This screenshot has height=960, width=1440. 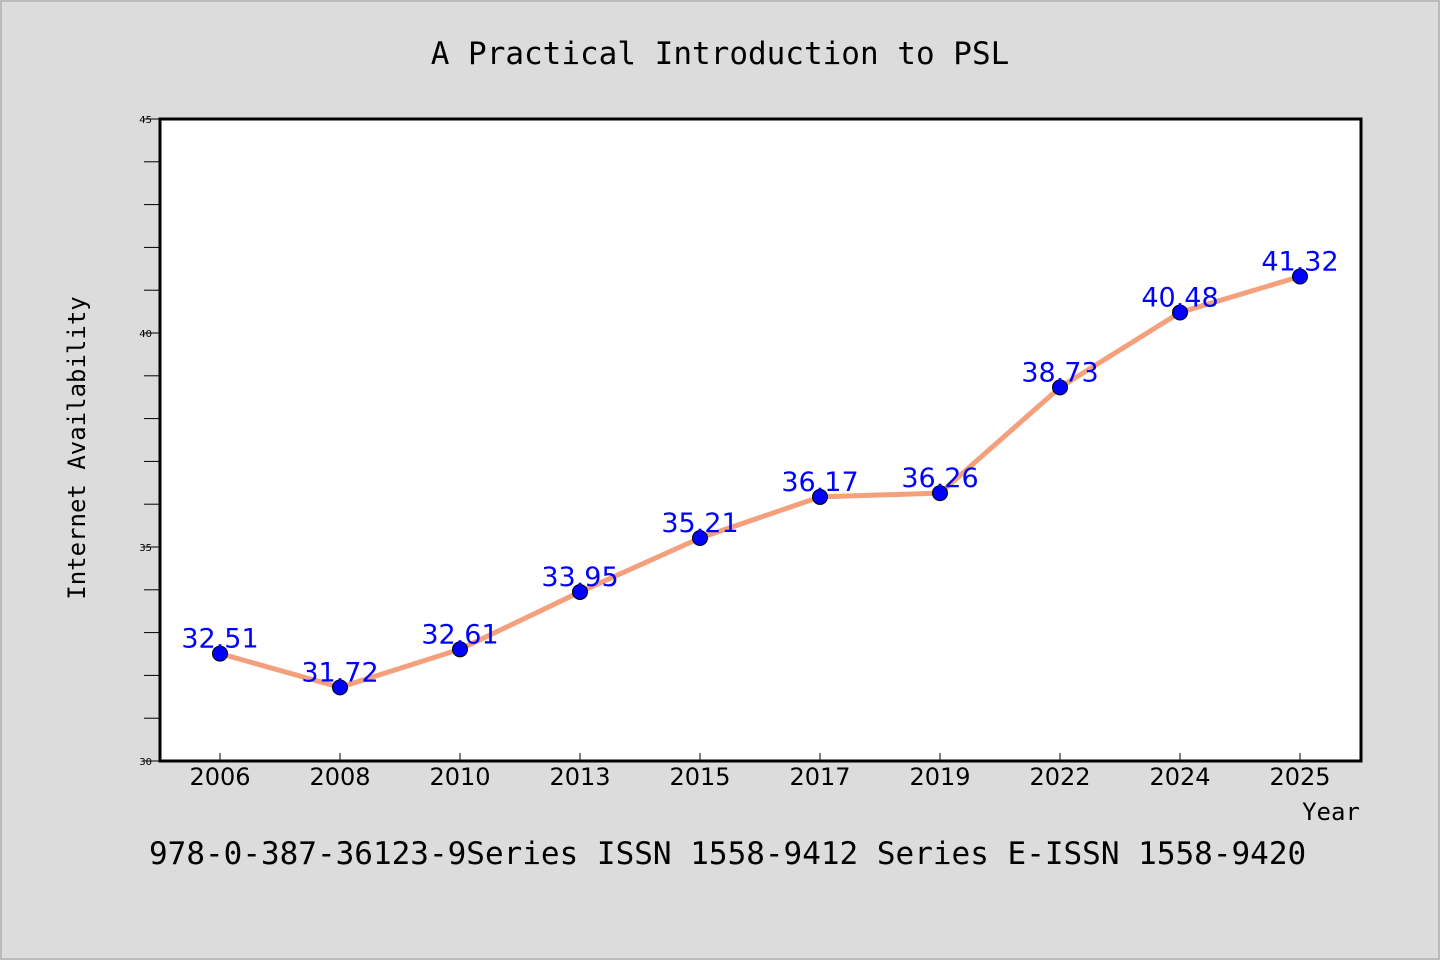 I want to click on data-label: 31.72, so click(x=339, y=672).